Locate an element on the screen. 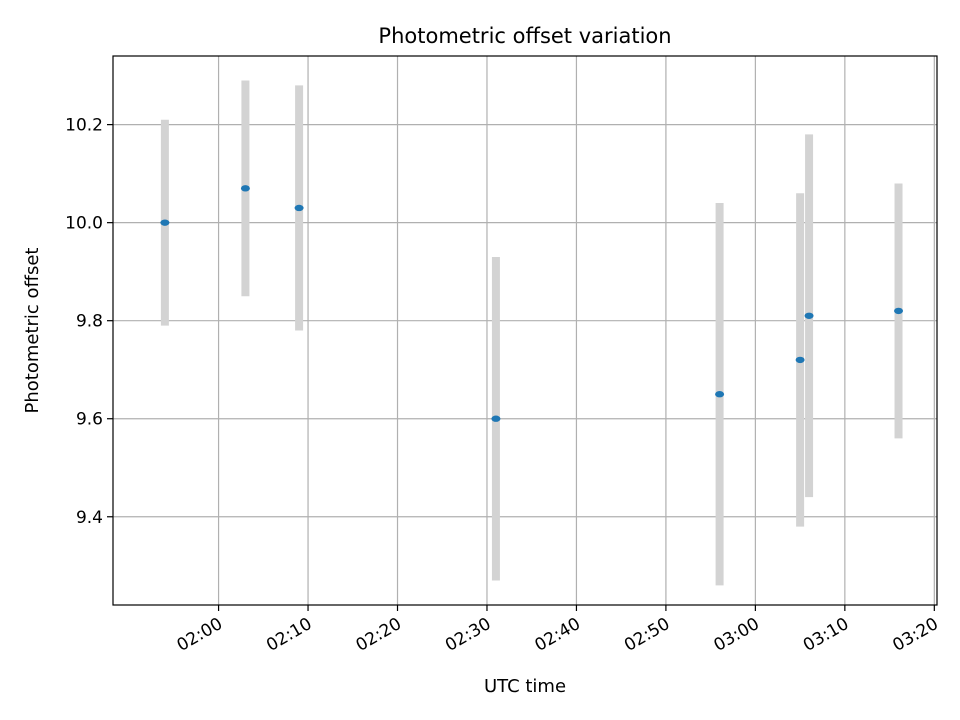 Image resolution: width=960 pixels, height=720 pixels. y-tick-label: 10.2 is located at coordinates (84, 126).